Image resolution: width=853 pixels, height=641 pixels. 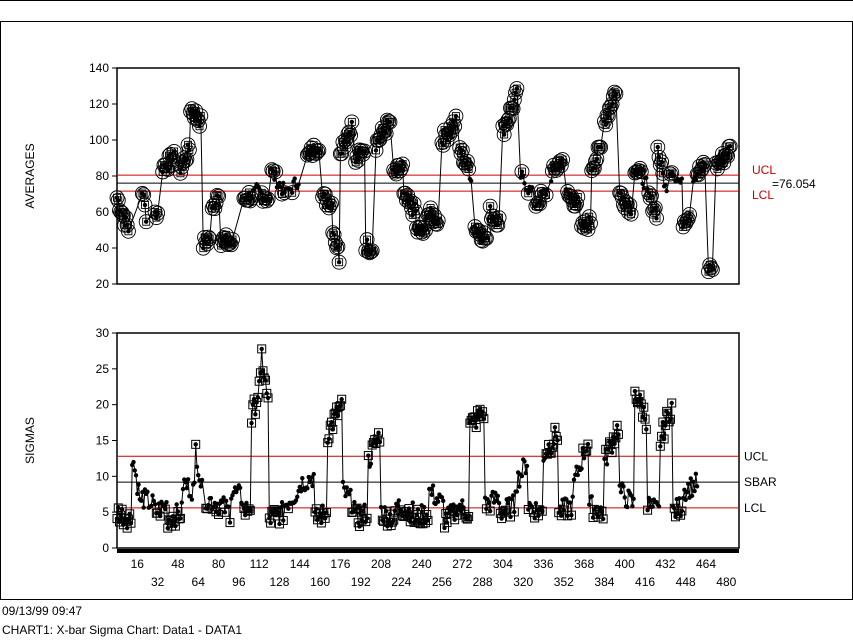 What do you see at coordinates (726, 582) in the screenshot?
I see `x-tick-label-lower: 480` at bounding box center [726, 582].